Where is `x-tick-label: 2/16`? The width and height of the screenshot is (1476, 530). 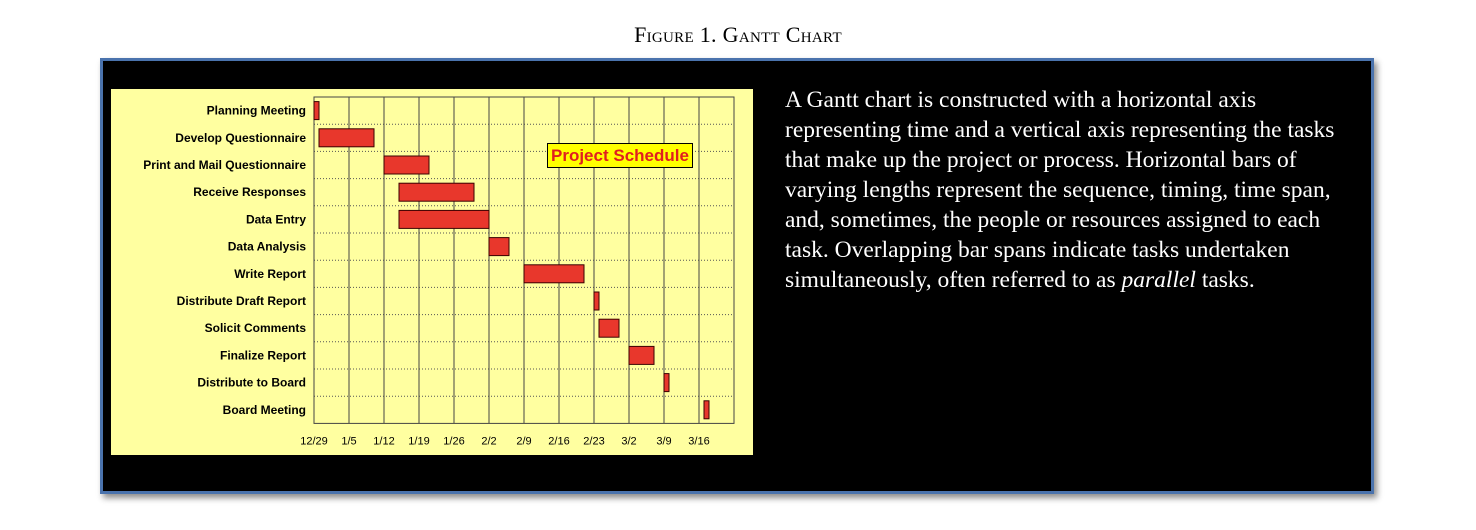
x-tick-label: 2/16 is located at coordinates (558, 441).